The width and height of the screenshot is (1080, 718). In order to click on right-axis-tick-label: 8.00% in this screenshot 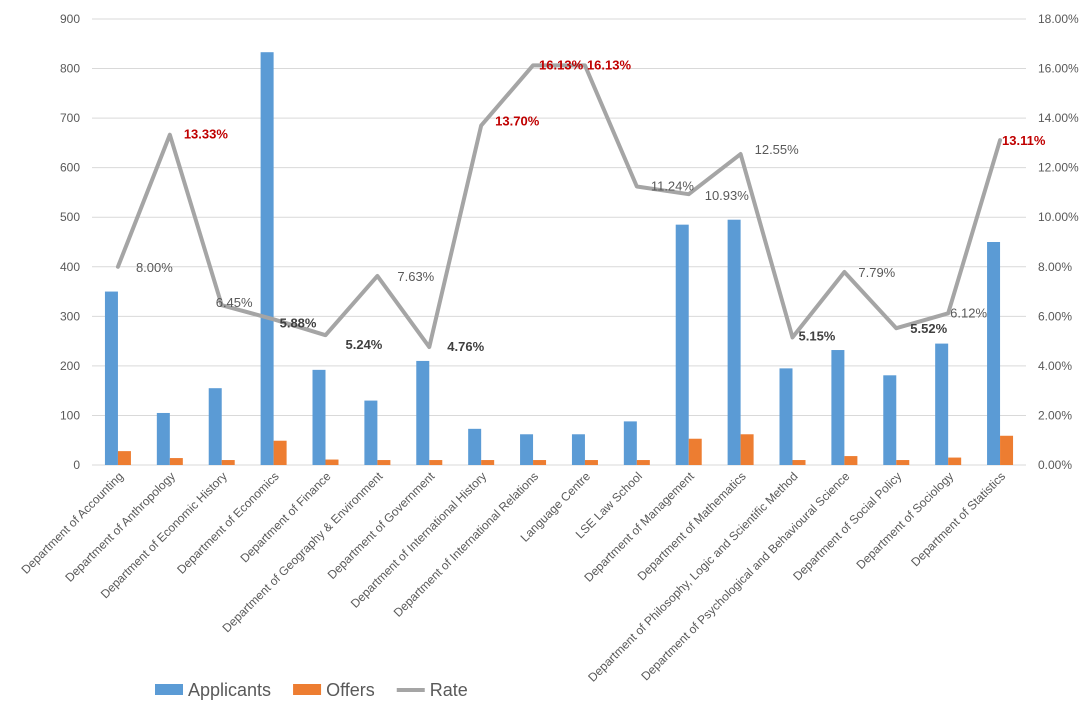, I will do `click(1055, 267)`.